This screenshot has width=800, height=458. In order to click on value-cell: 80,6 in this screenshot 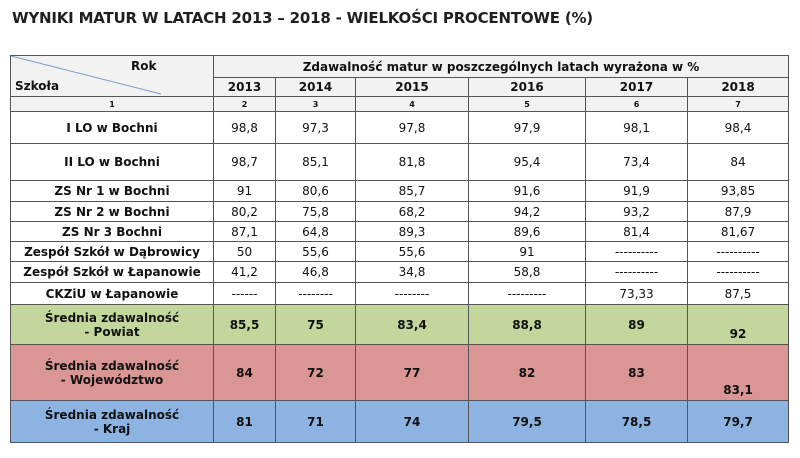, I will do `click(315, 191)`.